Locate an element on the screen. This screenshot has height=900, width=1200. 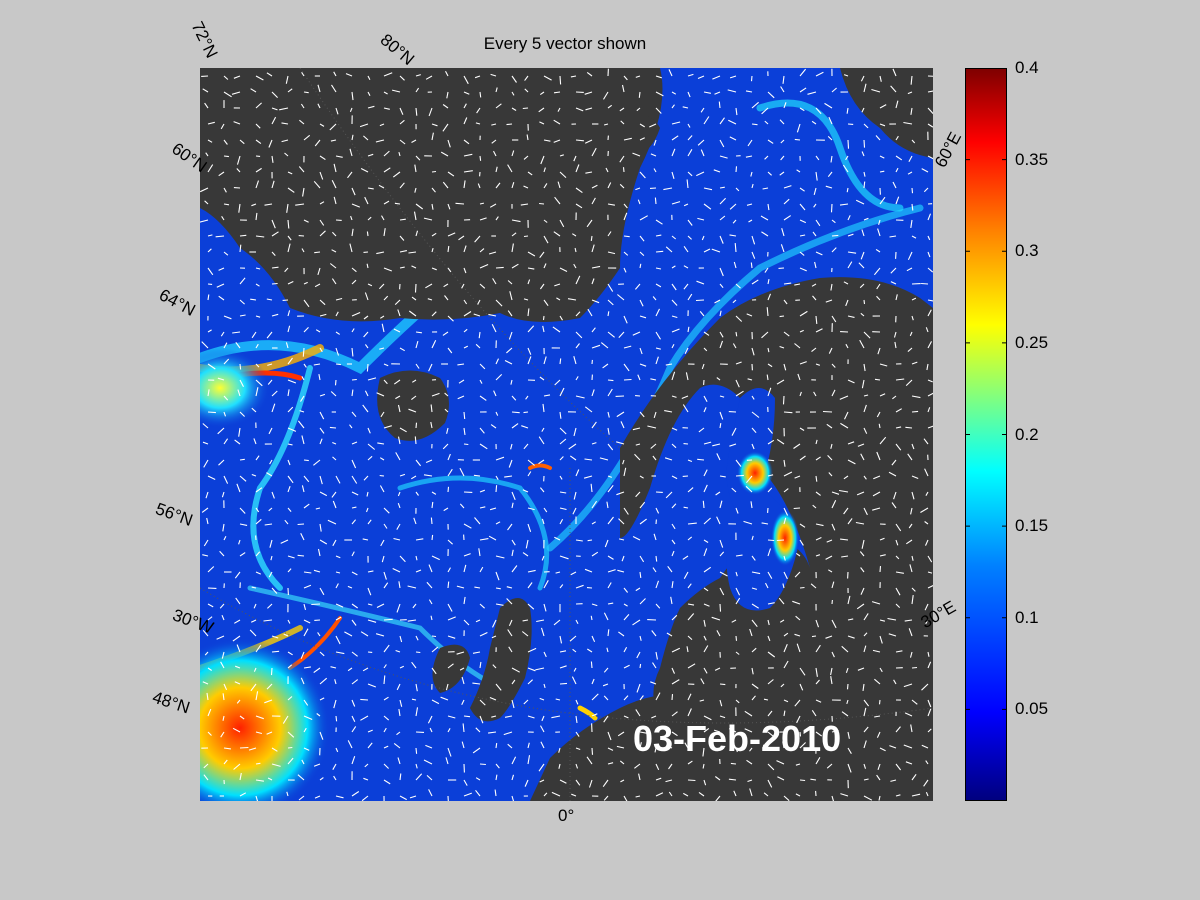
lon-label-0: 0° is located at coordinates (566, 815).